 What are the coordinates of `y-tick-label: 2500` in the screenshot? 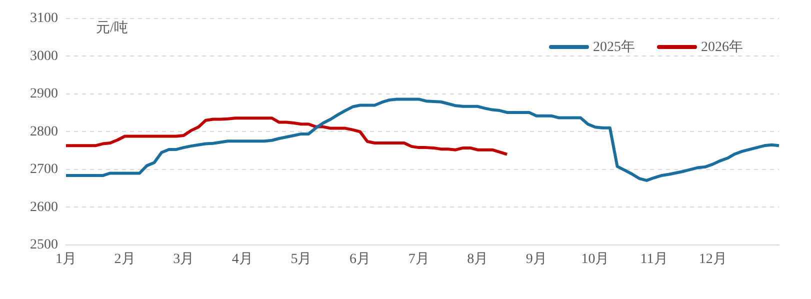 It's located at (44, 245).